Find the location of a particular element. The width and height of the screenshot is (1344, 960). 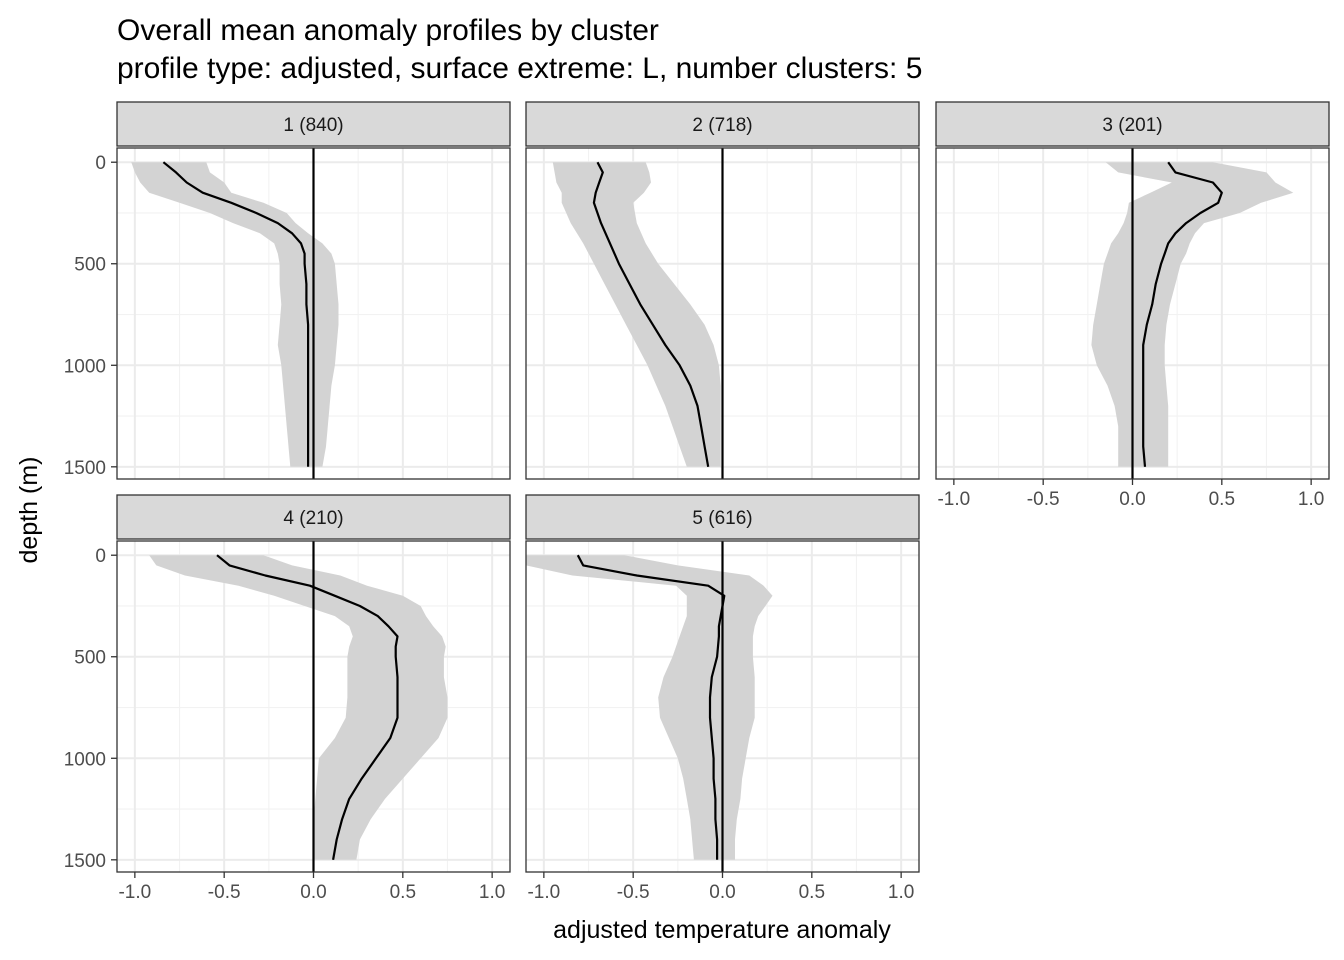

facet-strip-label: 1 (840) is located at coordinates (313, 125).